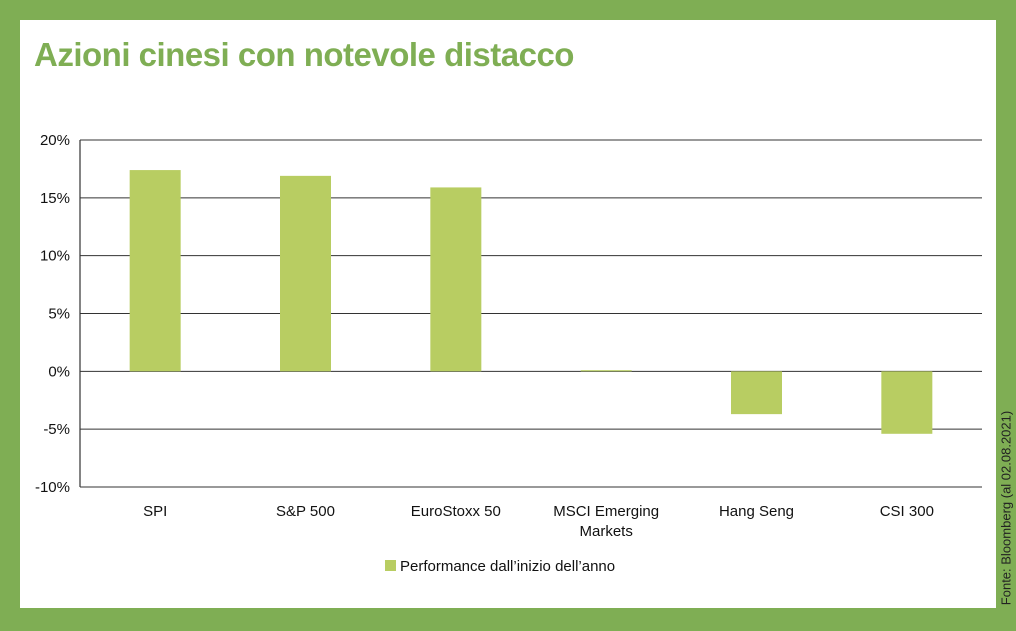 This screenshot has height=631, width=1016. I want to click on legend: Performance dall’inizio dell’anno, so click(500, 566).